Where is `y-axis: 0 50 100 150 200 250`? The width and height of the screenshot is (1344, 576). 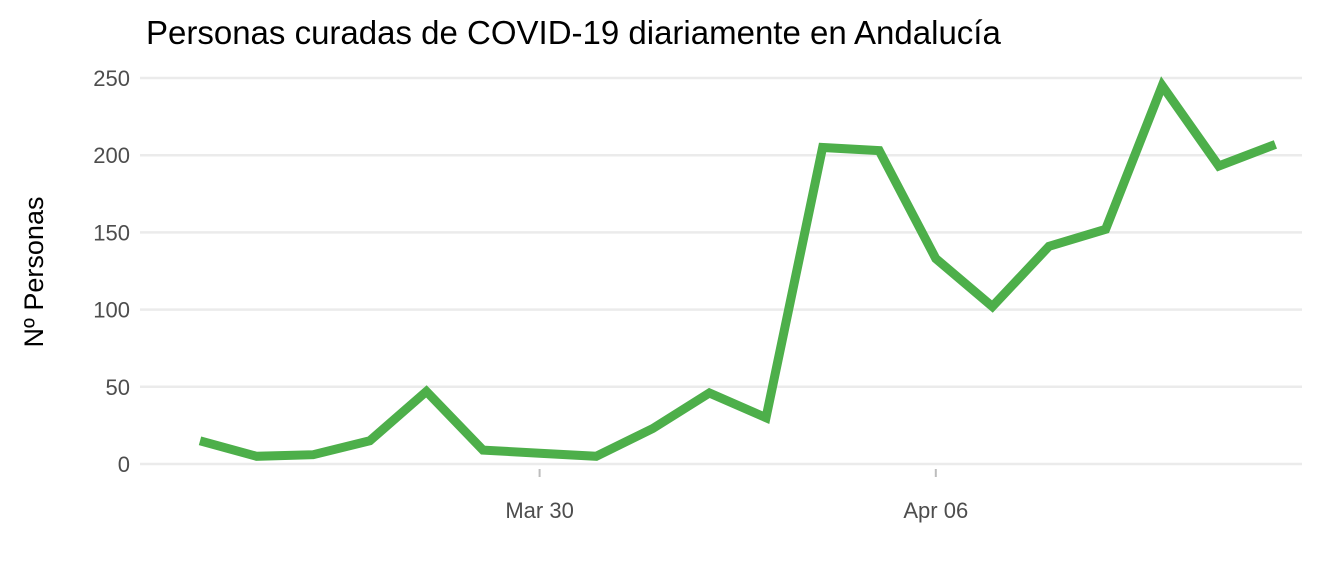 y-axis: 0 50 100 150 200 250 is located at coordinates (111, 271).